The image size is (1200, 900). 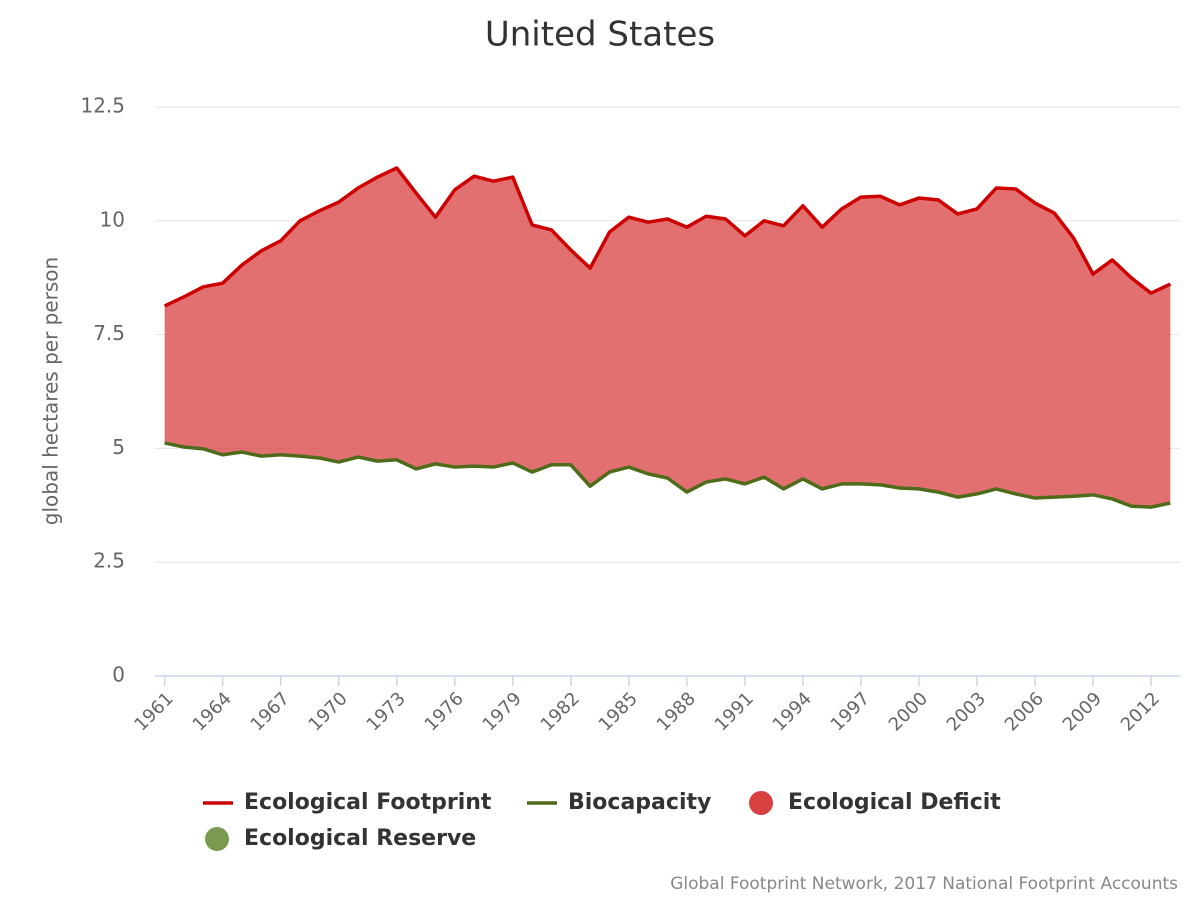 I want to click on x-tick-label: 1991, so click(x=734, y=711).